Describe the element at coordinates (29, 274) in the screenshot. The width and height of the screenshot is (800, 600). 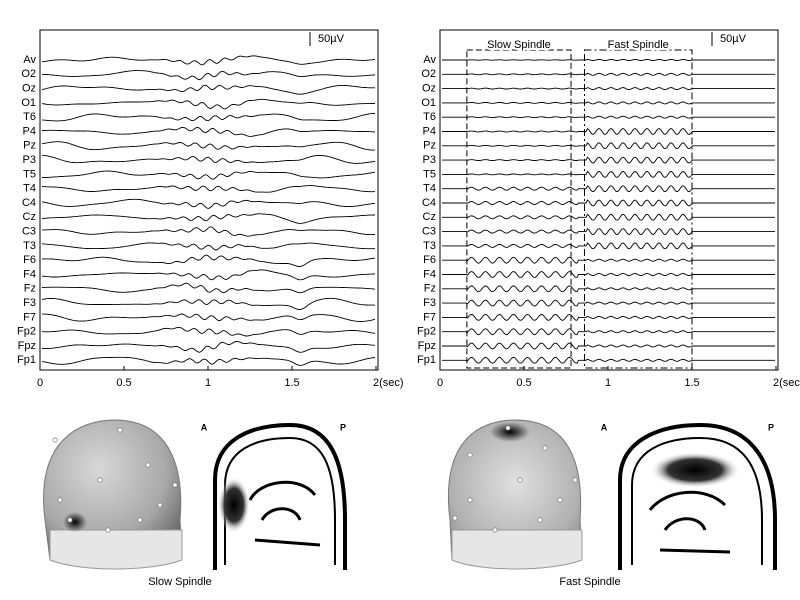
I see `channel-label: F4` at that location.